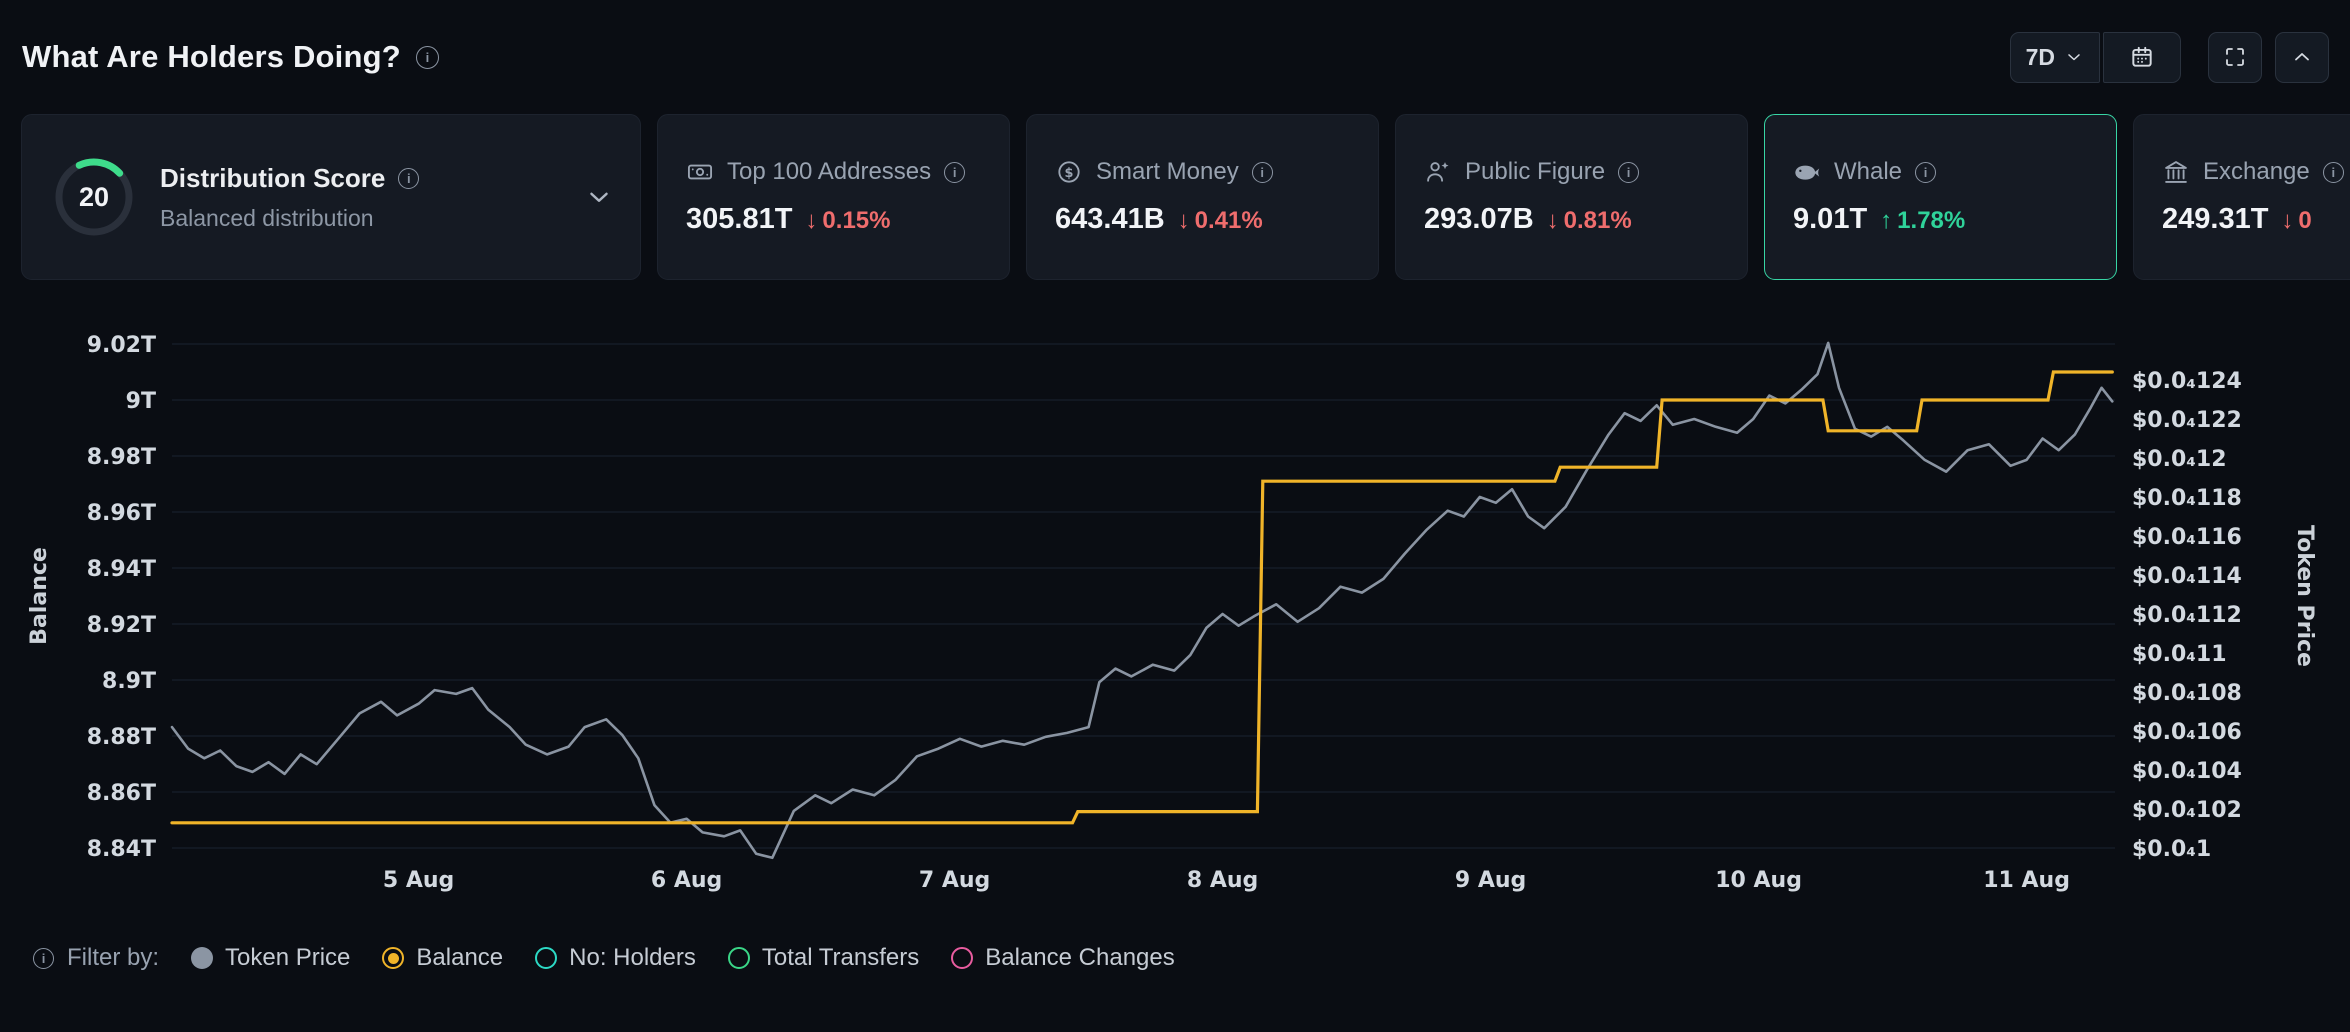 The image size is (2350, 1032). Describe the element at coordinates (2187, 810) in the screenshot. I see `right-axis-tick-label: $0.0₄102` at that location.